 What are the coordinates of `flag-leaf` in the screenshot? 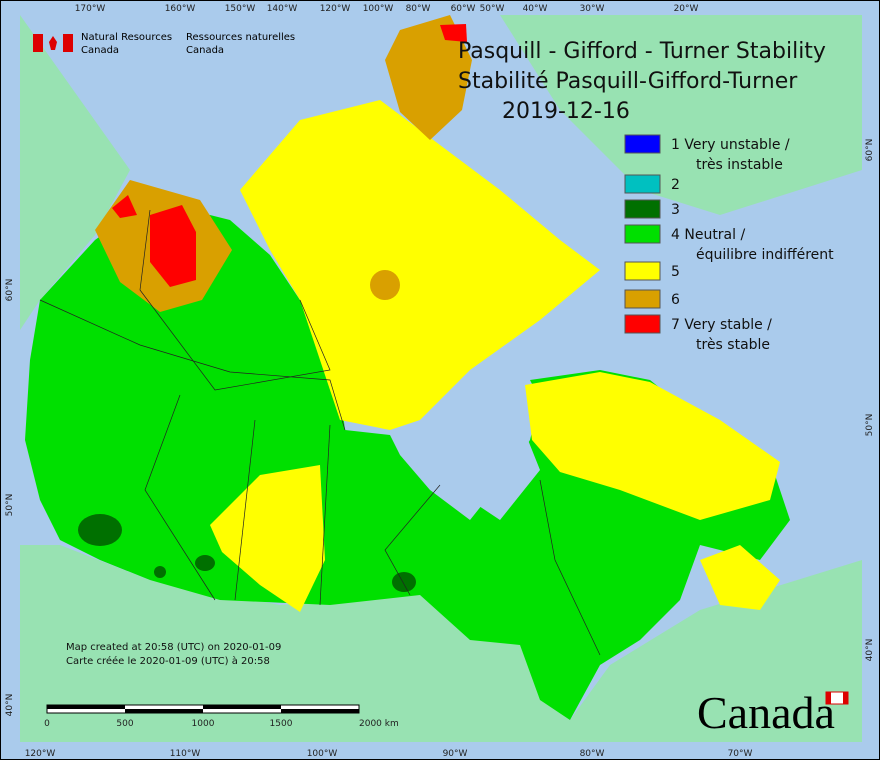 It's located at (53, 43).